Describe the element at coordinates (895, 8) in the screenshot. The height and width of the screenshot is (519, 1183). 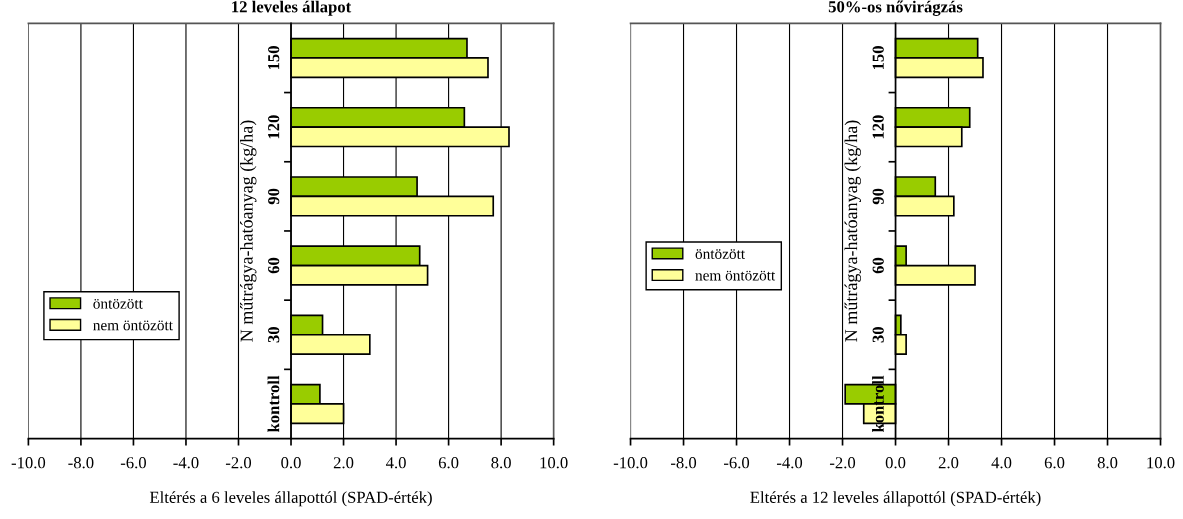
I see `chart-title: 50%-os nővirágzás` at that location.